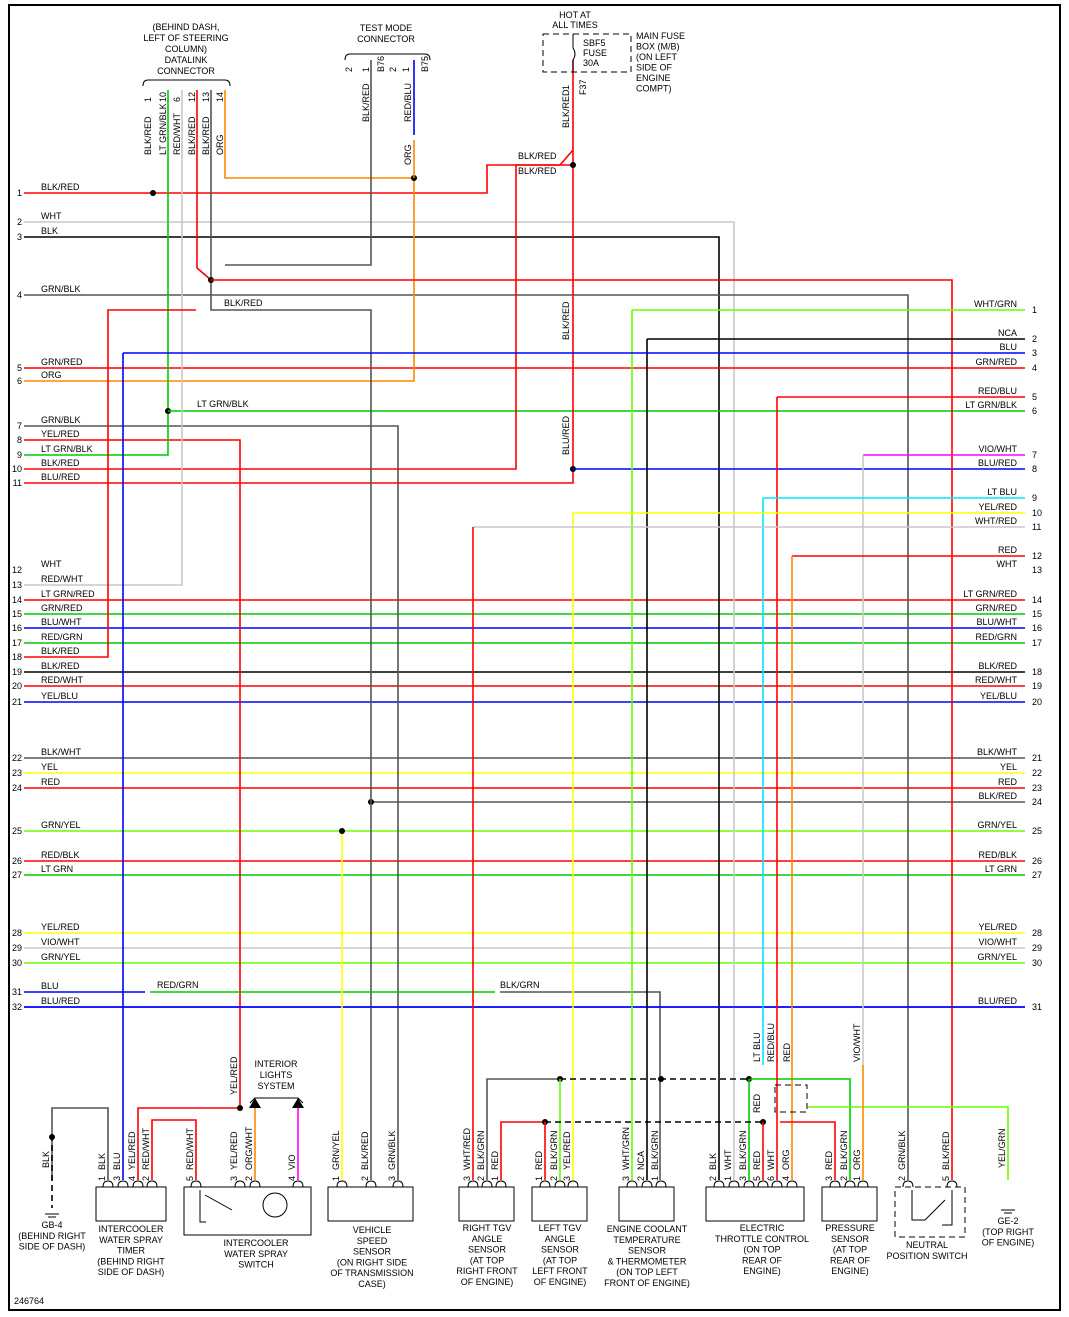 Image resolution: width=1069 pixels, height=1317 pixels. Describe the element at coordinates (216, 1206) in the screenshot. I see `switch-icon` at that location.